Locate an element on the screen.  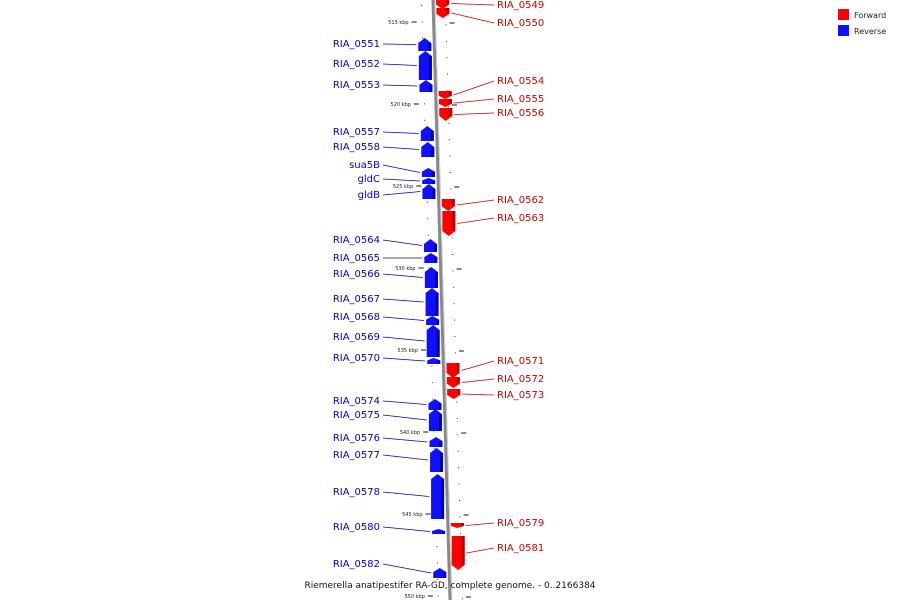
gene-ria_0552: RIA_0552 is located at coordinates (382, 65).